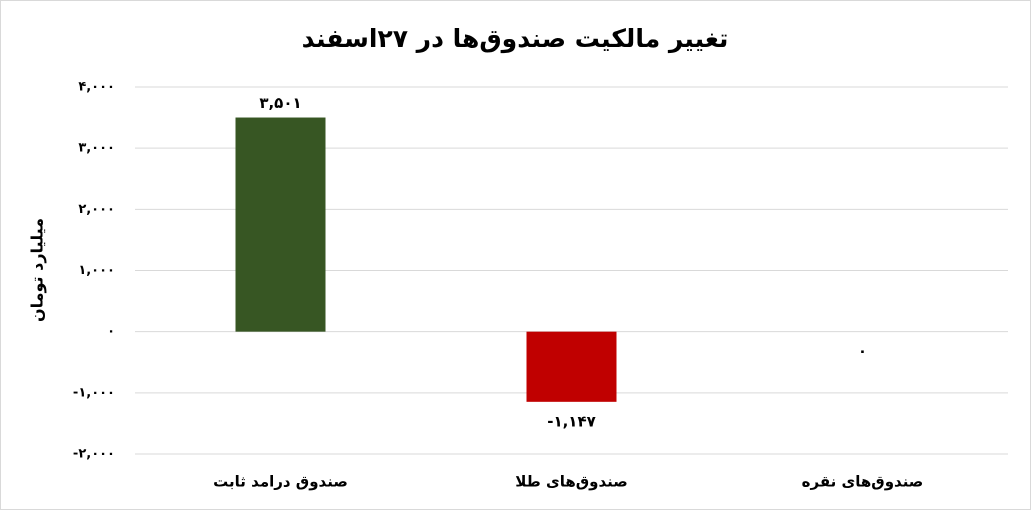  Describe the element at coordinates (515, 39) in the screenshot. I see `chart-title: تغییر مالکیت صندوق‌ها در ۲۷اسفند` at that location.